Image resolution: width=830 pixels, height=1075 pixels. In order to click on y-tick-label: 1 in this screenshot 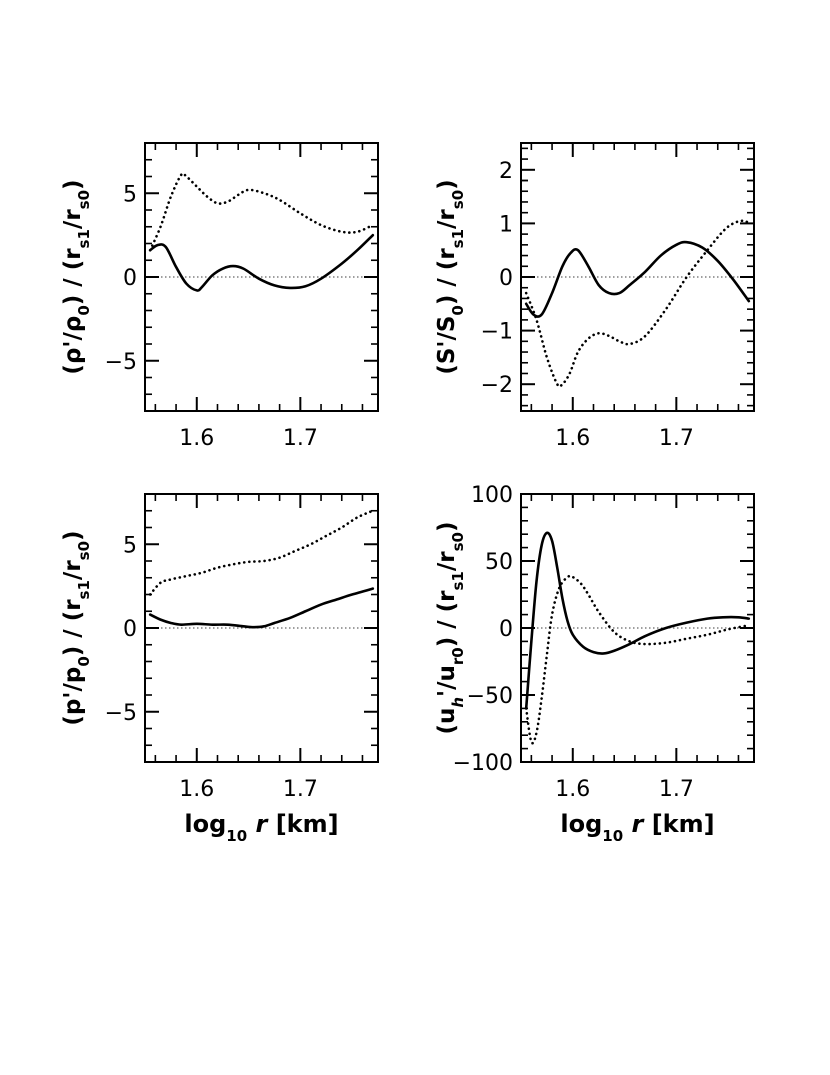, I will do `click(506, 224)`.